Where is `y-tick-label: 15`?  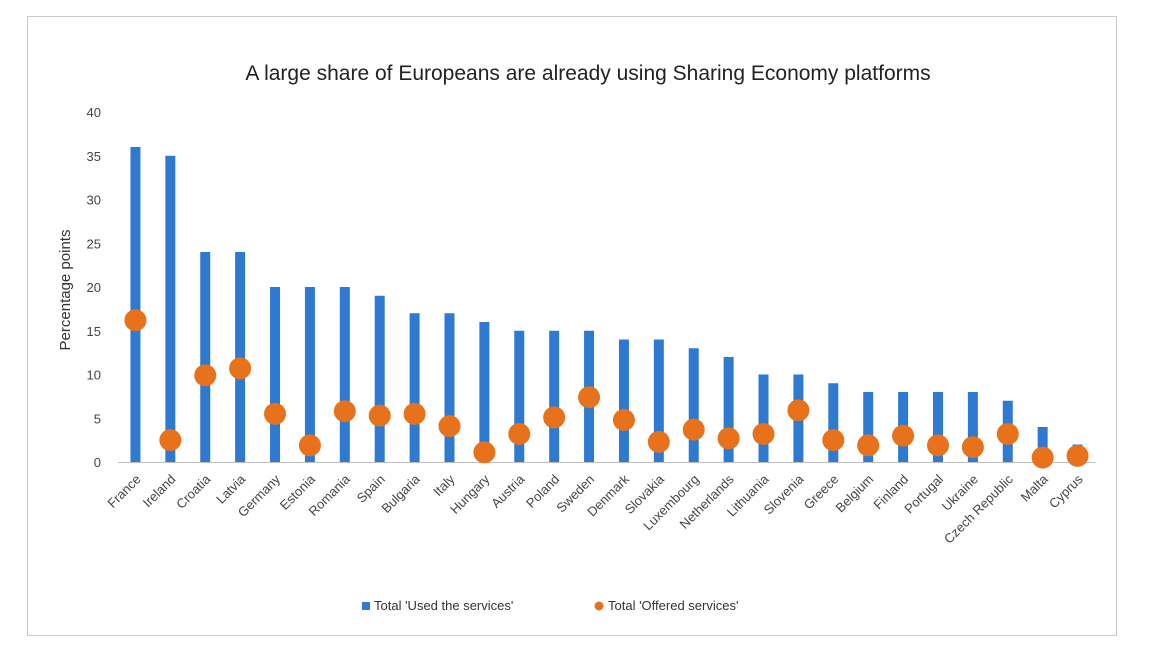
y-tick-label: 15 is located at coordinates (94, 331).